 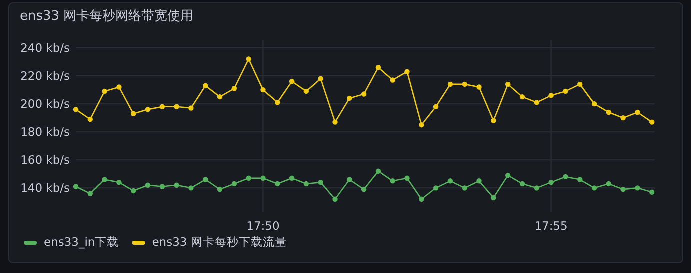 What do you see at coordinates (219, 242) in the screenshot?
I see `legend-label: ens33 网卡每秒下载流量` at bounding box center [219, 242].